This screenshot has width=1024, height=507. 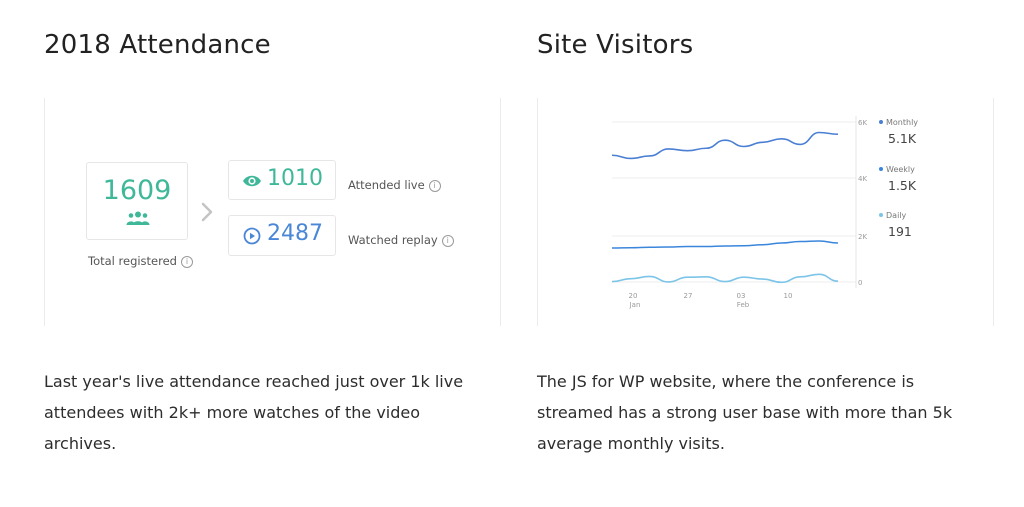 I want to click on legend-weekly-value: 1.5K, so click(x=902, y=185).